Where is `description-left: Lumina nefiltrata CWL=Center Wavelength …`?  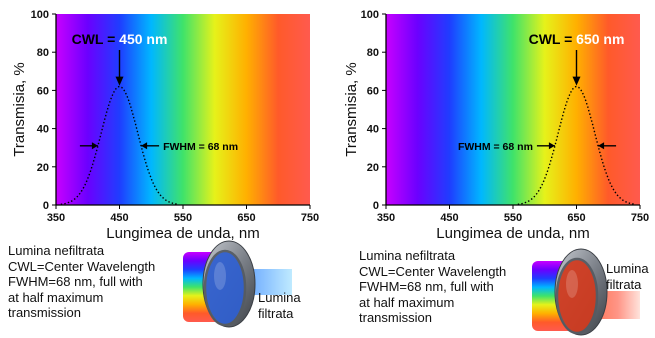 description-left: Lumina nefiltrata CWL=Center Wavelength … is located at coordinates (81, 282).